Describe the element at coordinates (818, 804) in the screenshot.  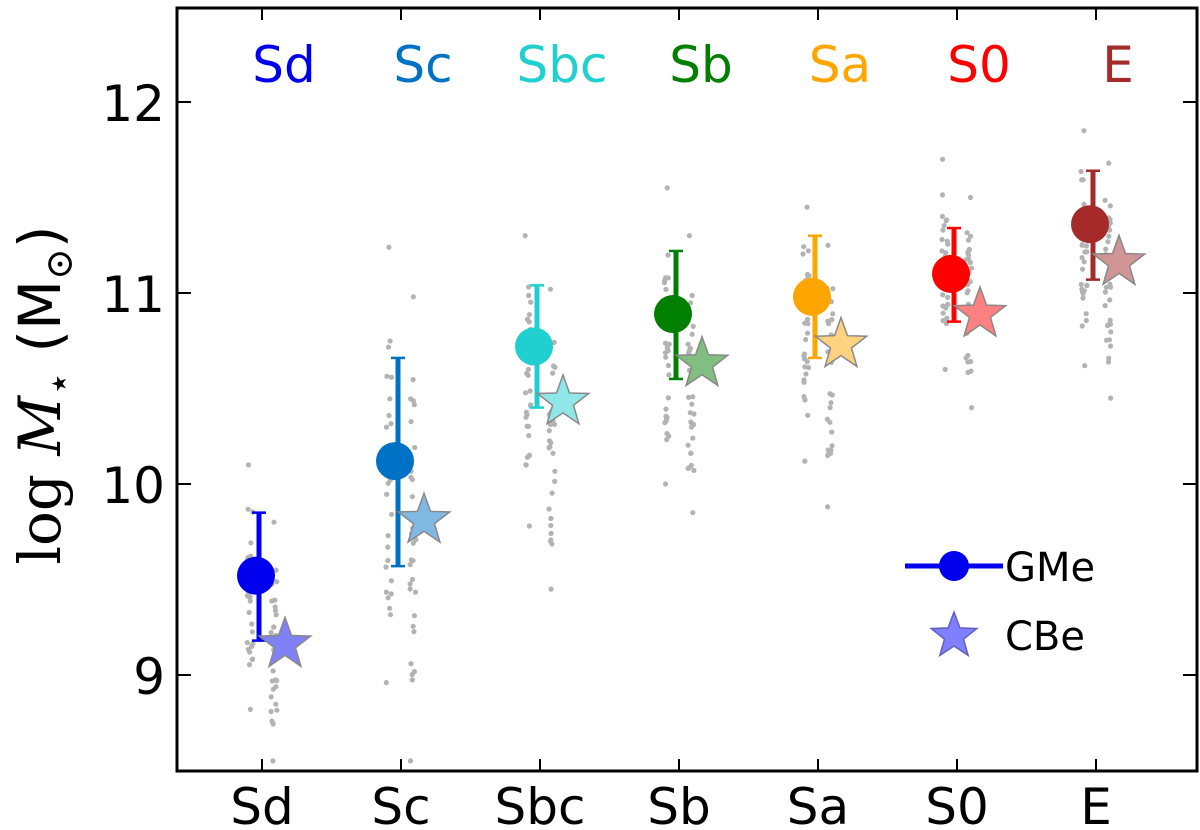
I see `x-tick-label: Sa` at that location.